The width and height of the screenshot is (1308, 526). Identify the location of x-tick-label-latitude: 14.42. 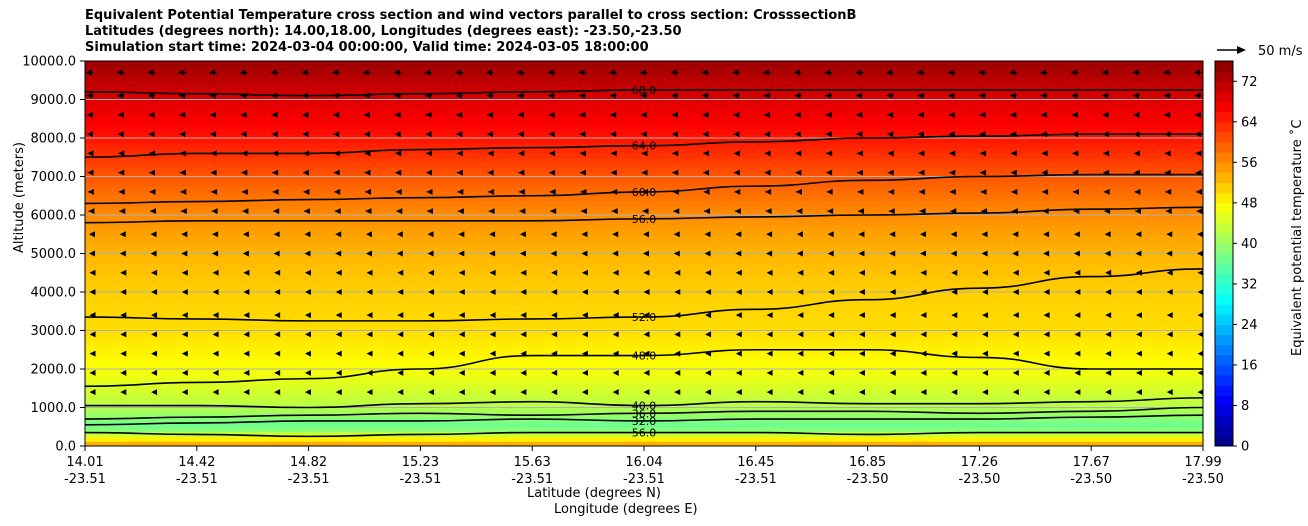
(196, 462).